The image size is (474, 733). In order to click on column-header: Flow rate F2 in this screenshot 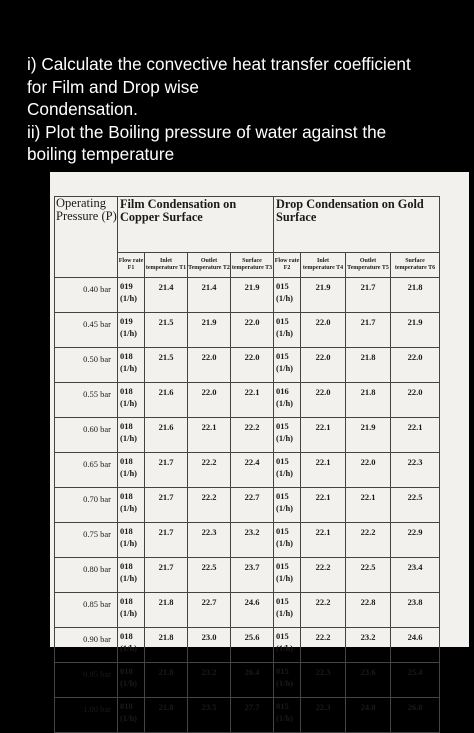, I will do `click(287, 265)`.